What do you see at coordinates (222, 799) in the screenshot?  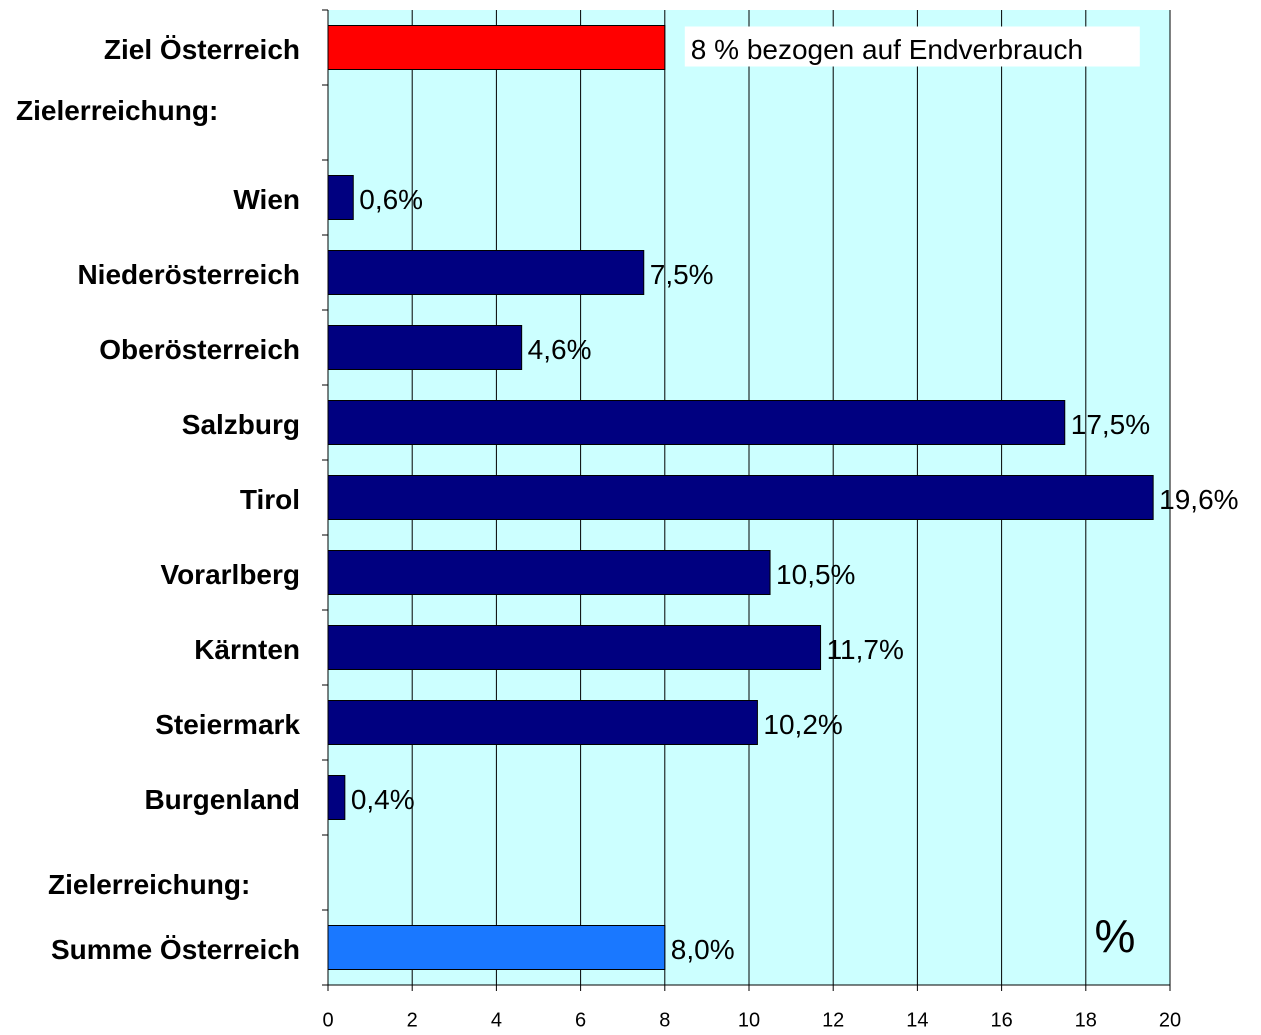 I see `category-label: Burgenland` at bounding box center [222, 799].